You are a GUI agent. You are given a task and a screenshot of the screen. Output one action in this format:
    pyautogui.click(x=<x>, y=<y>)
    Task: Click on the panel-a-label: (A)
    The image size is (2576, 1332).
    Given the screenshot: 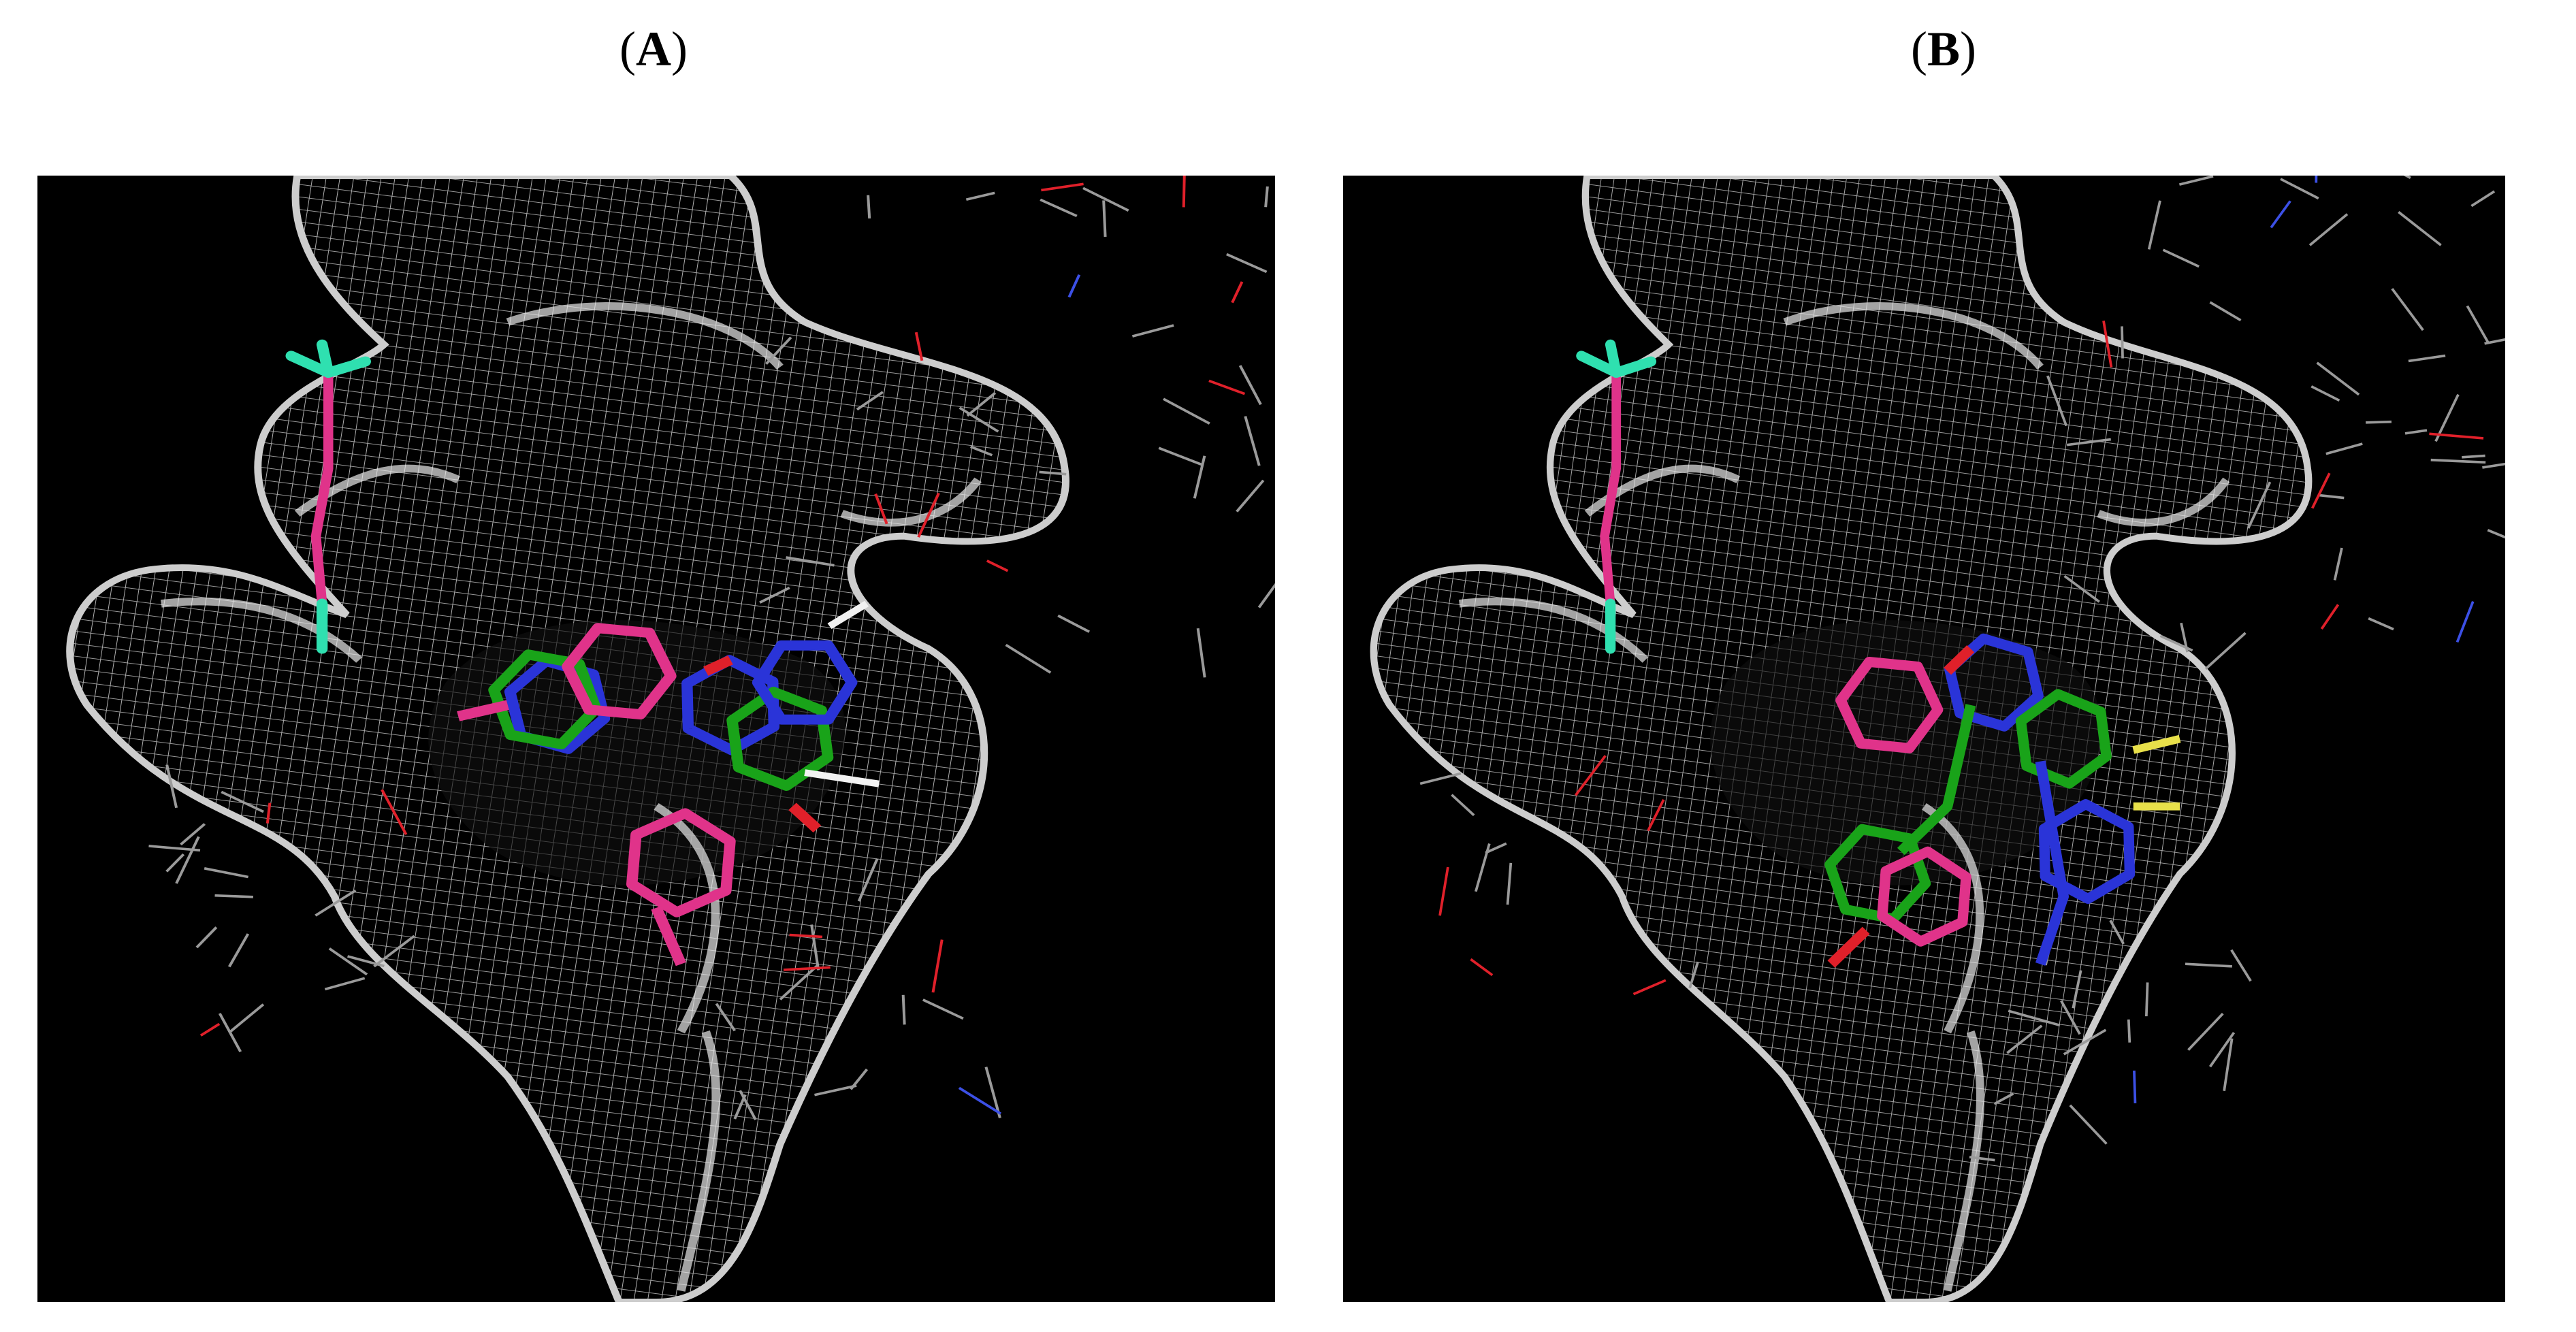 What is the action you would take?
    pyautogui.click(x=653, y=49)
    